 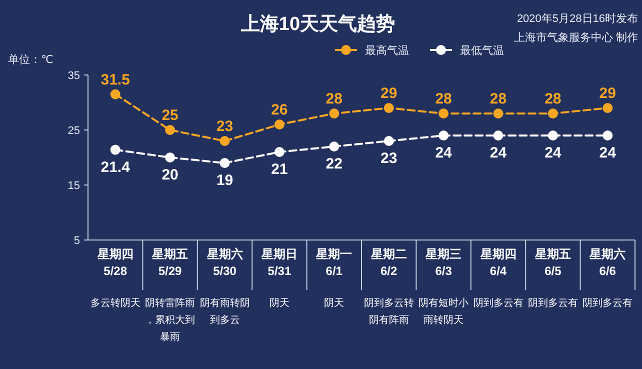 What do you see at coordinates (170, 115) in the screenshot?
I see `data-label: 25` at bounding box center [170, 115].